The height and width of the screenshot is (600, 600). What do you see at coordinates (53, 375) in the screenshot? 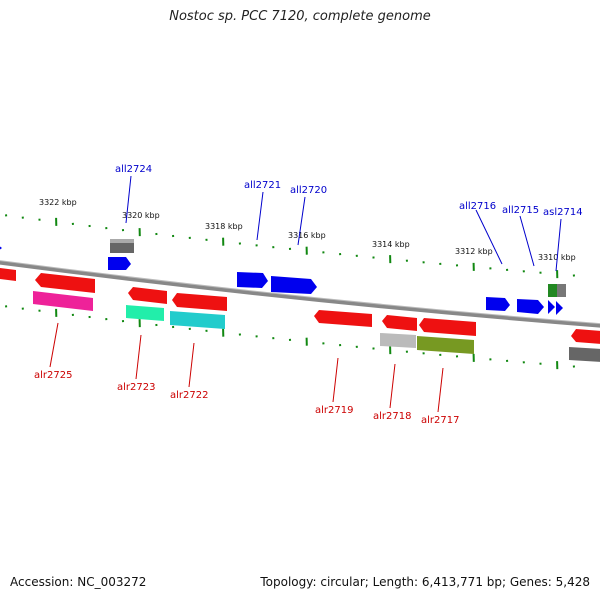
I see `gene-label-alr2725: alr2725` at bounding box center [53, 375].